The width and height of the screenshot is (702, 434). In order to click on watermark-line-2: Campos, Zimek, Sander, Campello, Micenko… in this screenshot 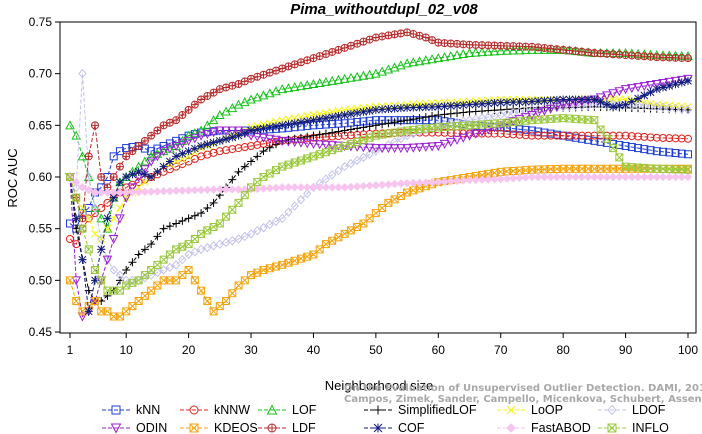, I will do `click(523, 399)`.